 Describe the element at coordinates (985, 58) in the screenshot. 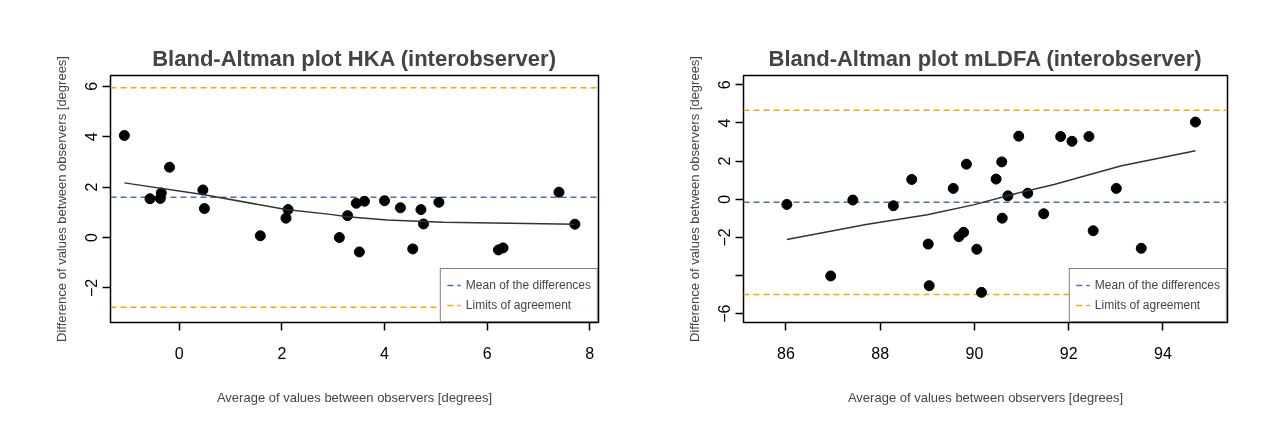

I see `chart-title: Bland-Altman plot mLDFA (interobserver)` at that location.